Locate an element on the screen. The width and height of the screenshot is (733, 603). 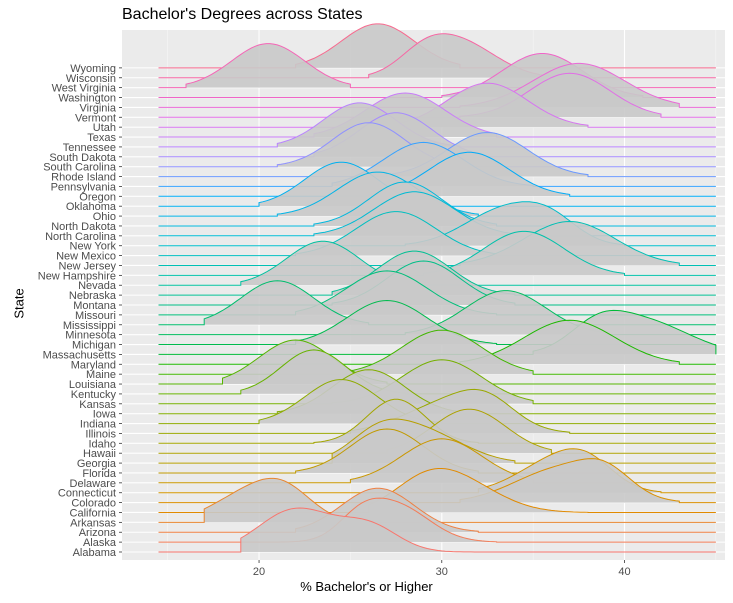
y-tick-label: South Carolina is located at coordinates (80, 168).